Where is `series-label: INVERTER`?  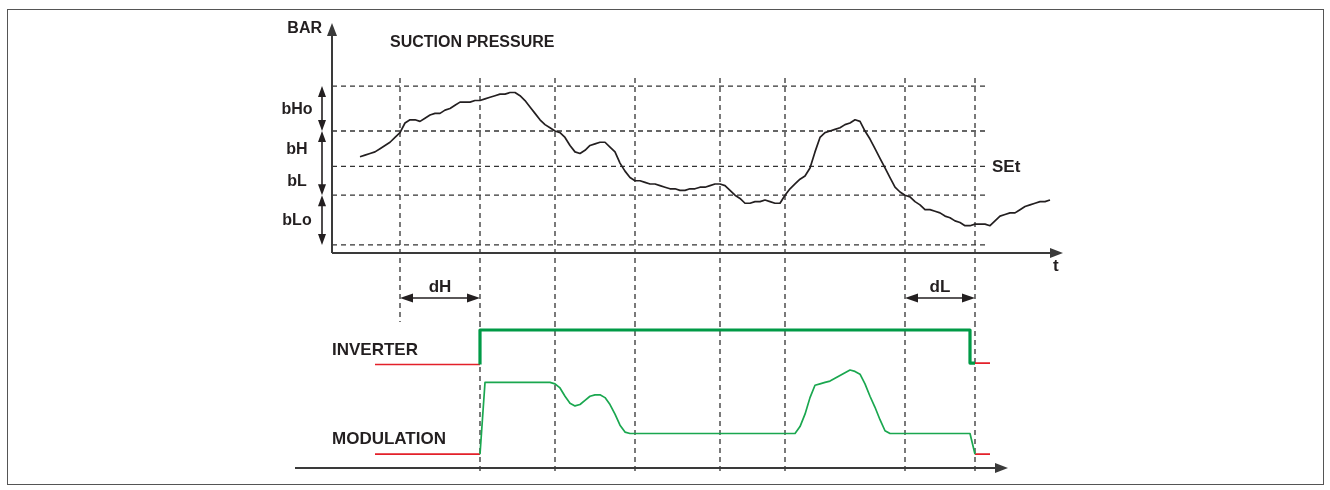 series-label: INVERTER is located at coordinates (375, 349).